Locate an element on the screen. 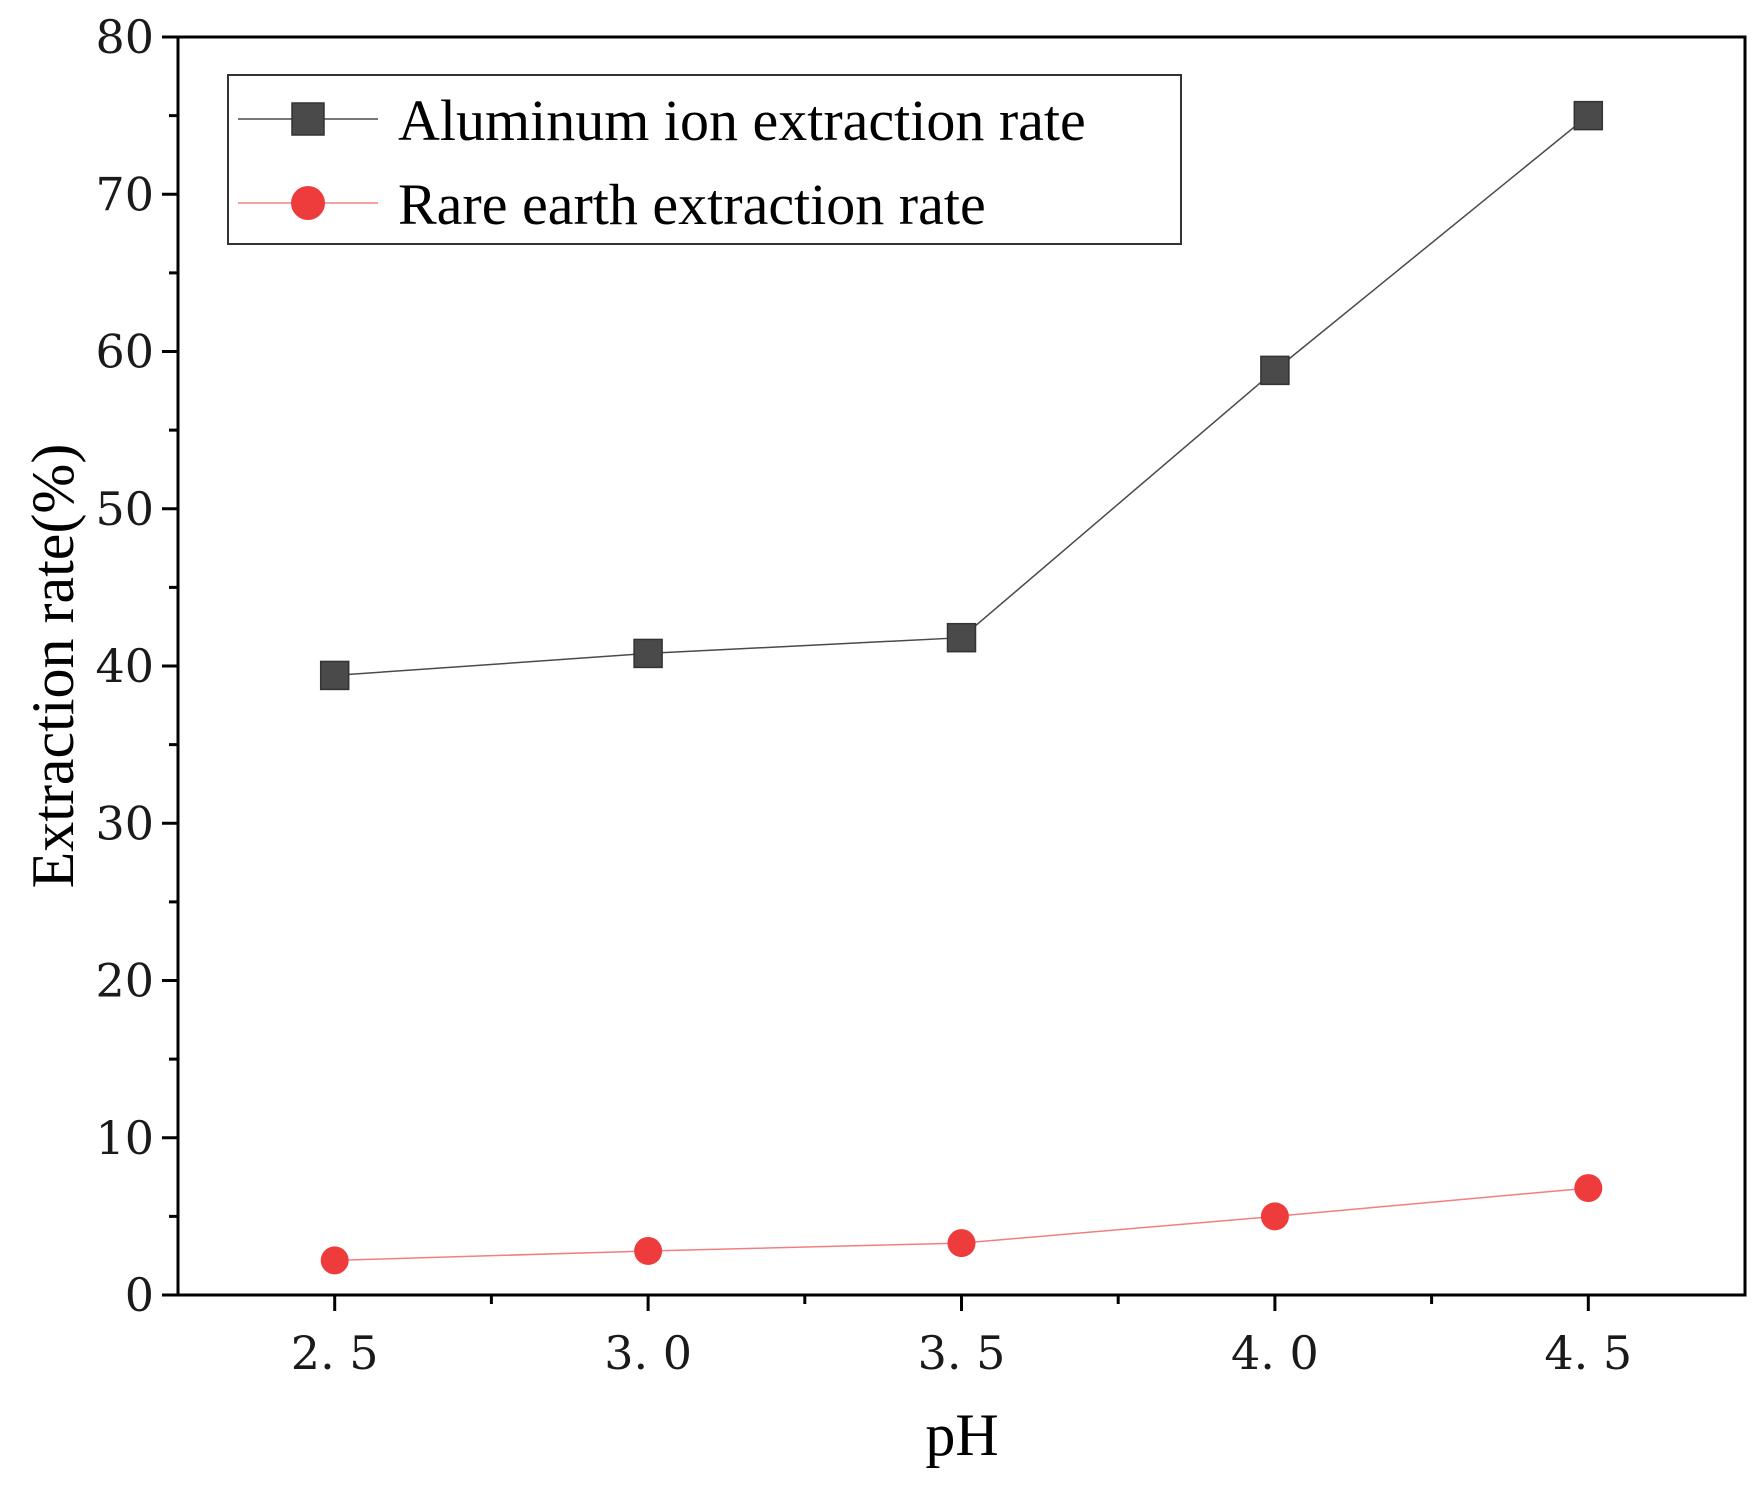  x-tick-label: 4. 5 is located at coordinates (1588, 1353).